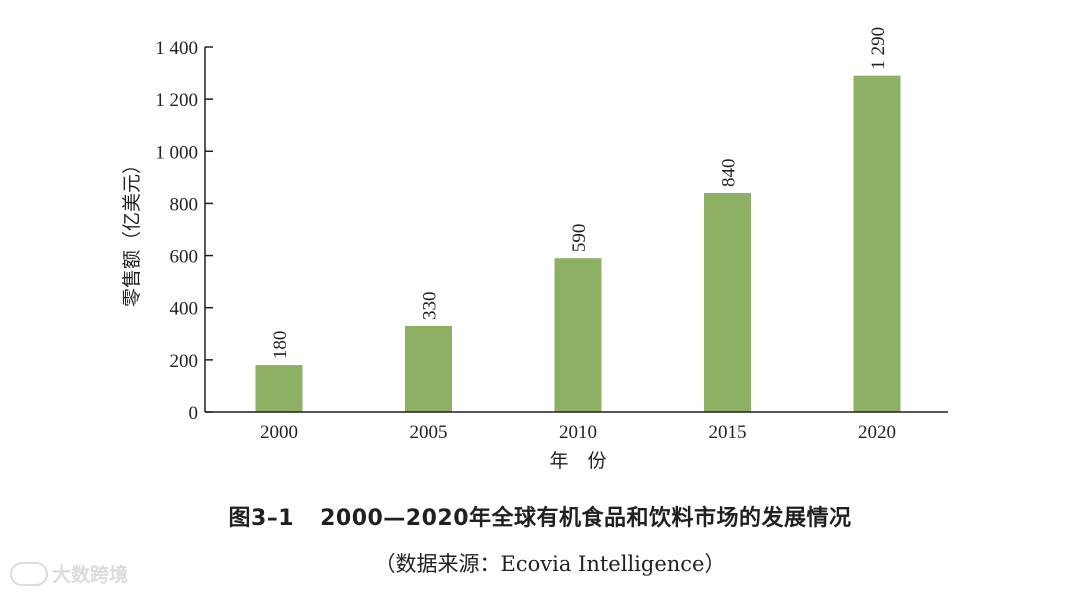 Image resolution: width=1080 pixels, height=596 pixels. I want to click on figure-caption: 图3–1 2000—2020年全球有机食品和饮料市场的发展情况, so click(540, 516).